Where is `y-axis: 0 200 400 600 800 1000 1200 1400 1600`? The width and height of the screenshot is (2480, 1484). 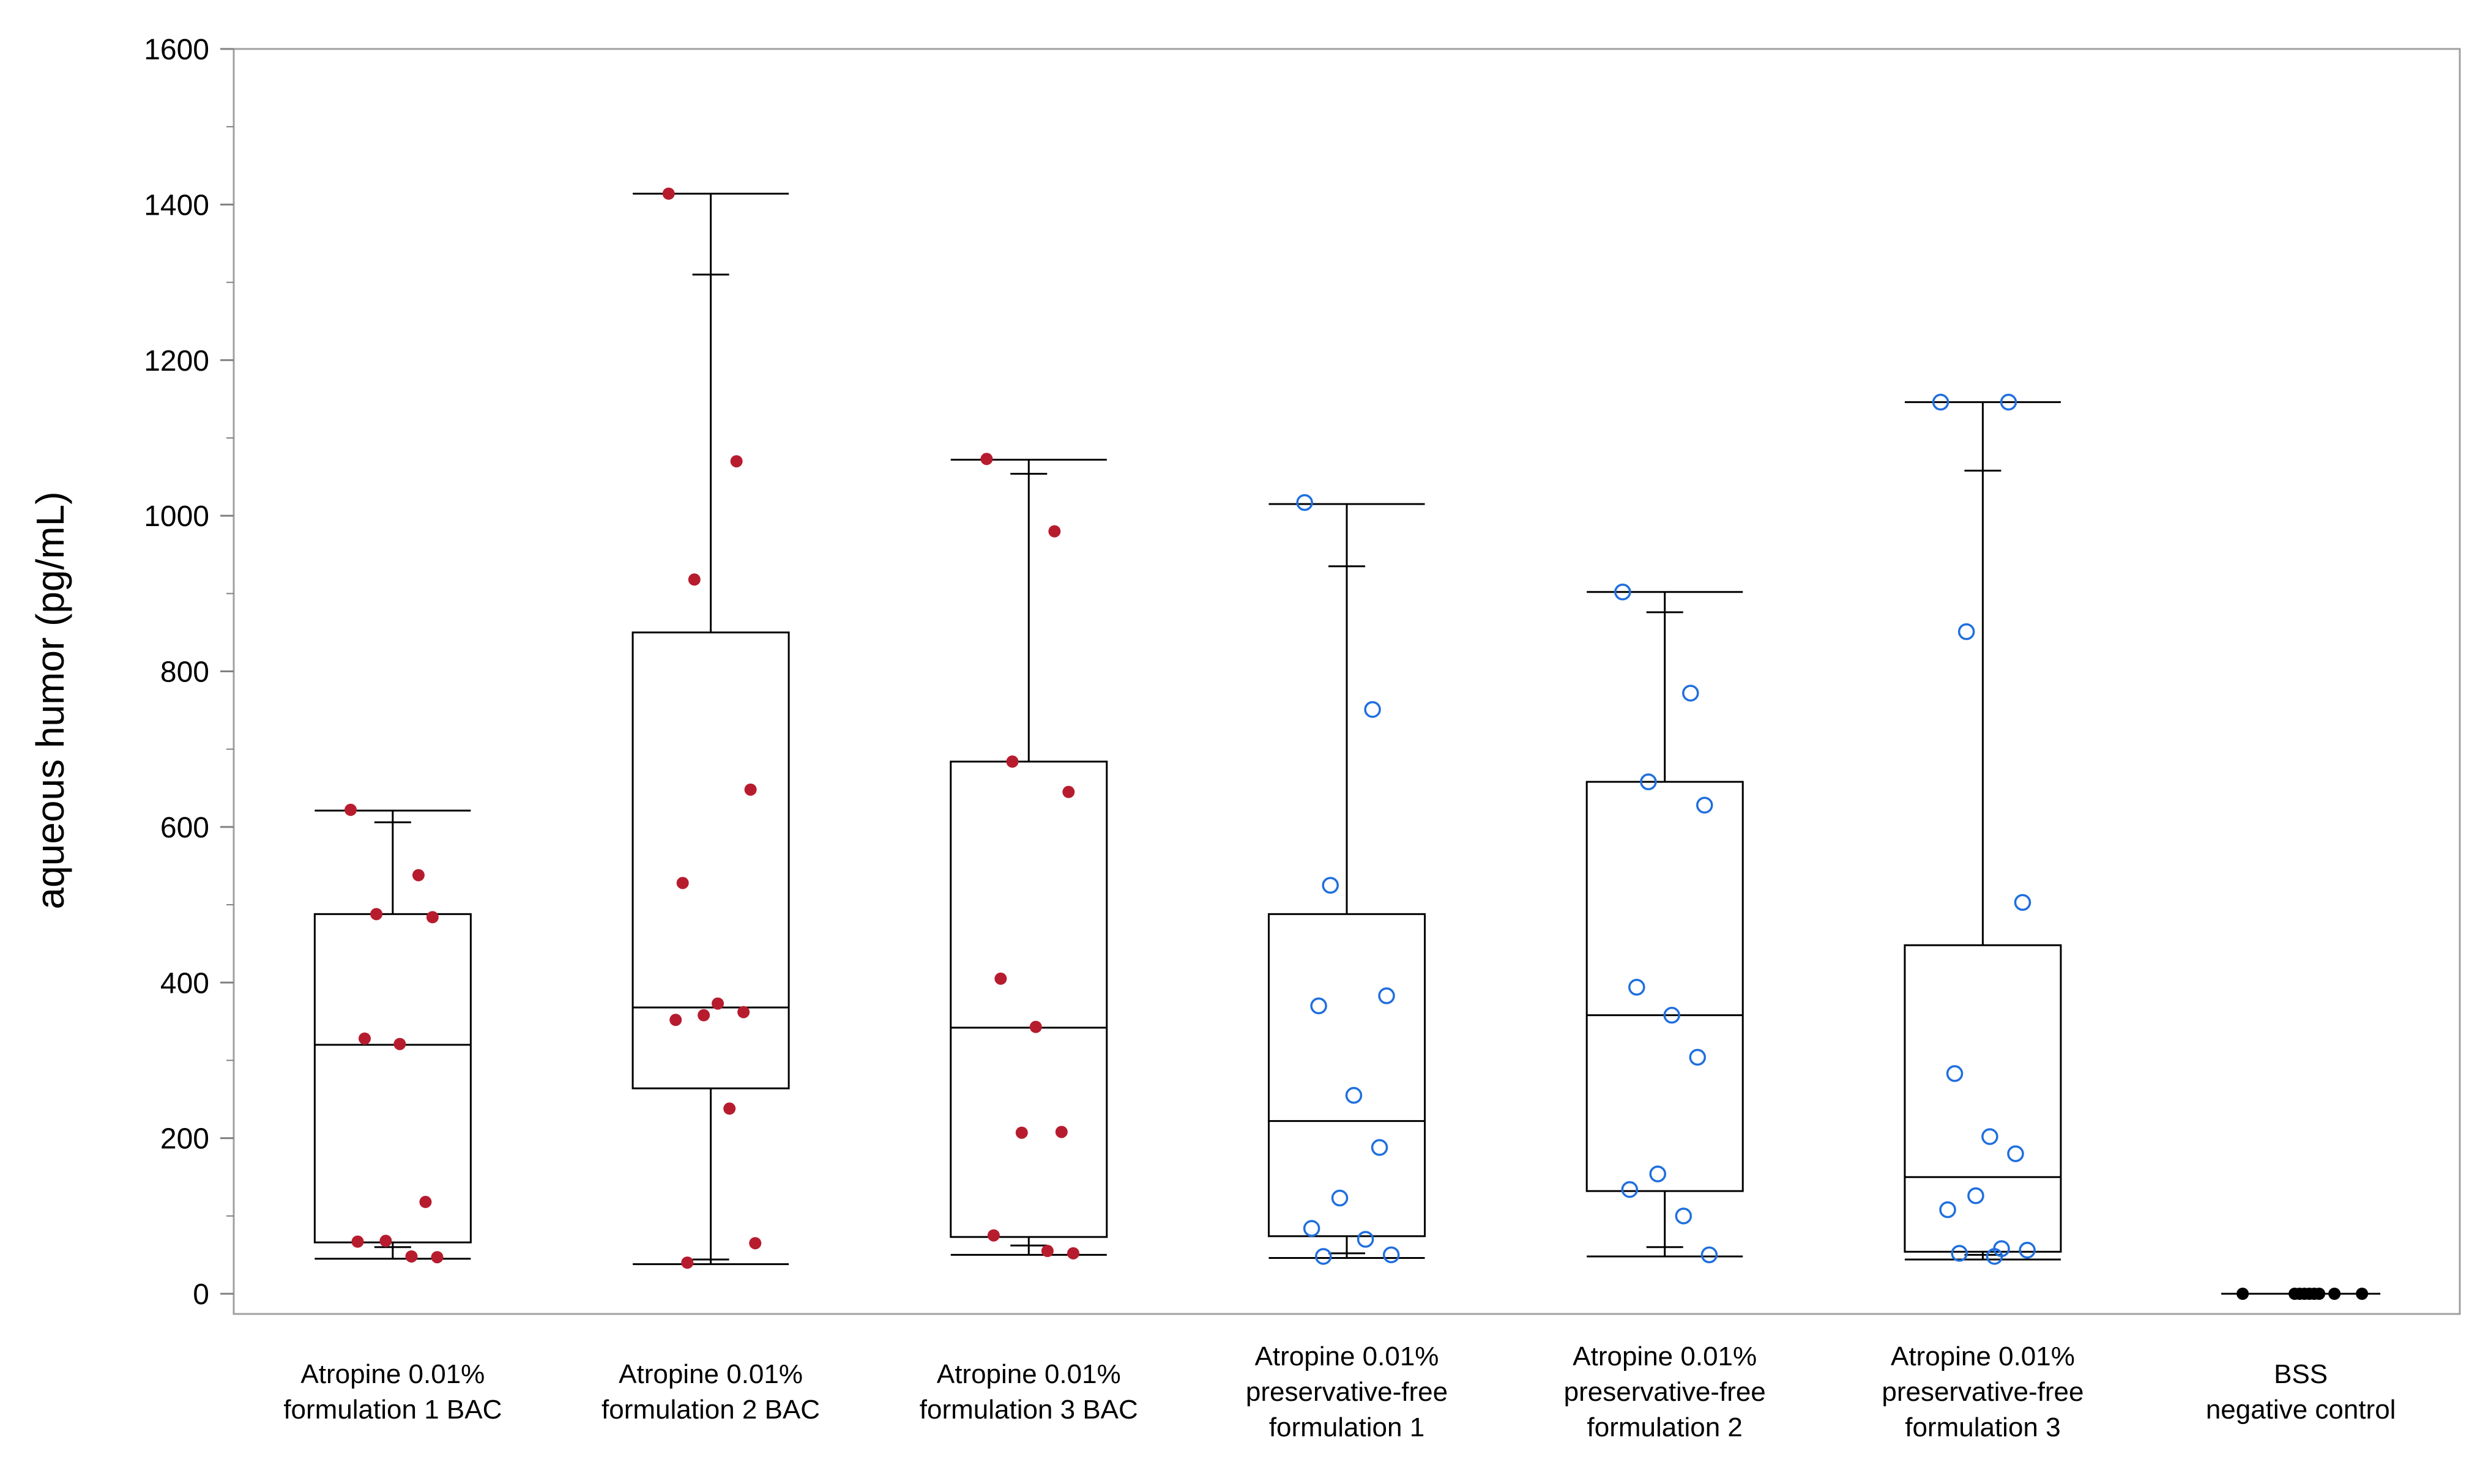
y-axis: 0 200 400 600 800 1000 1200 1400 1600 is located at coordinates (189, 672).